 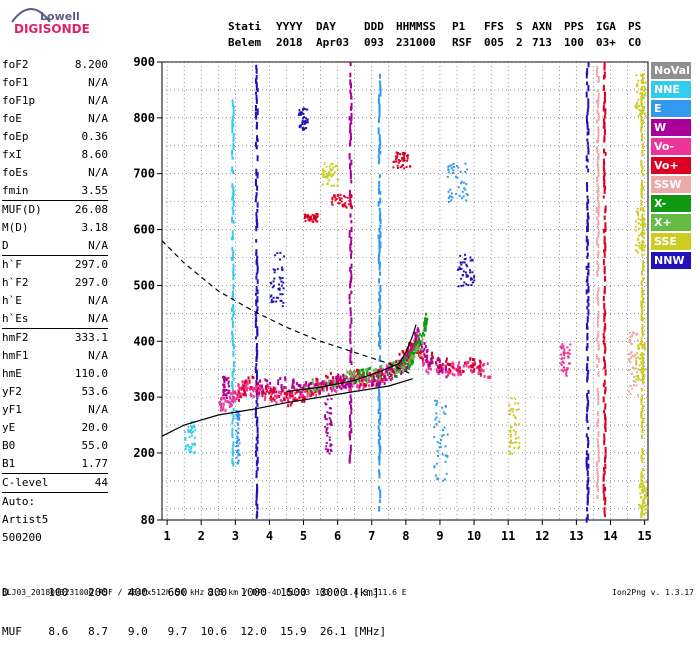 I want to click on param-row: foE N/A, so click(x=55, y=119).